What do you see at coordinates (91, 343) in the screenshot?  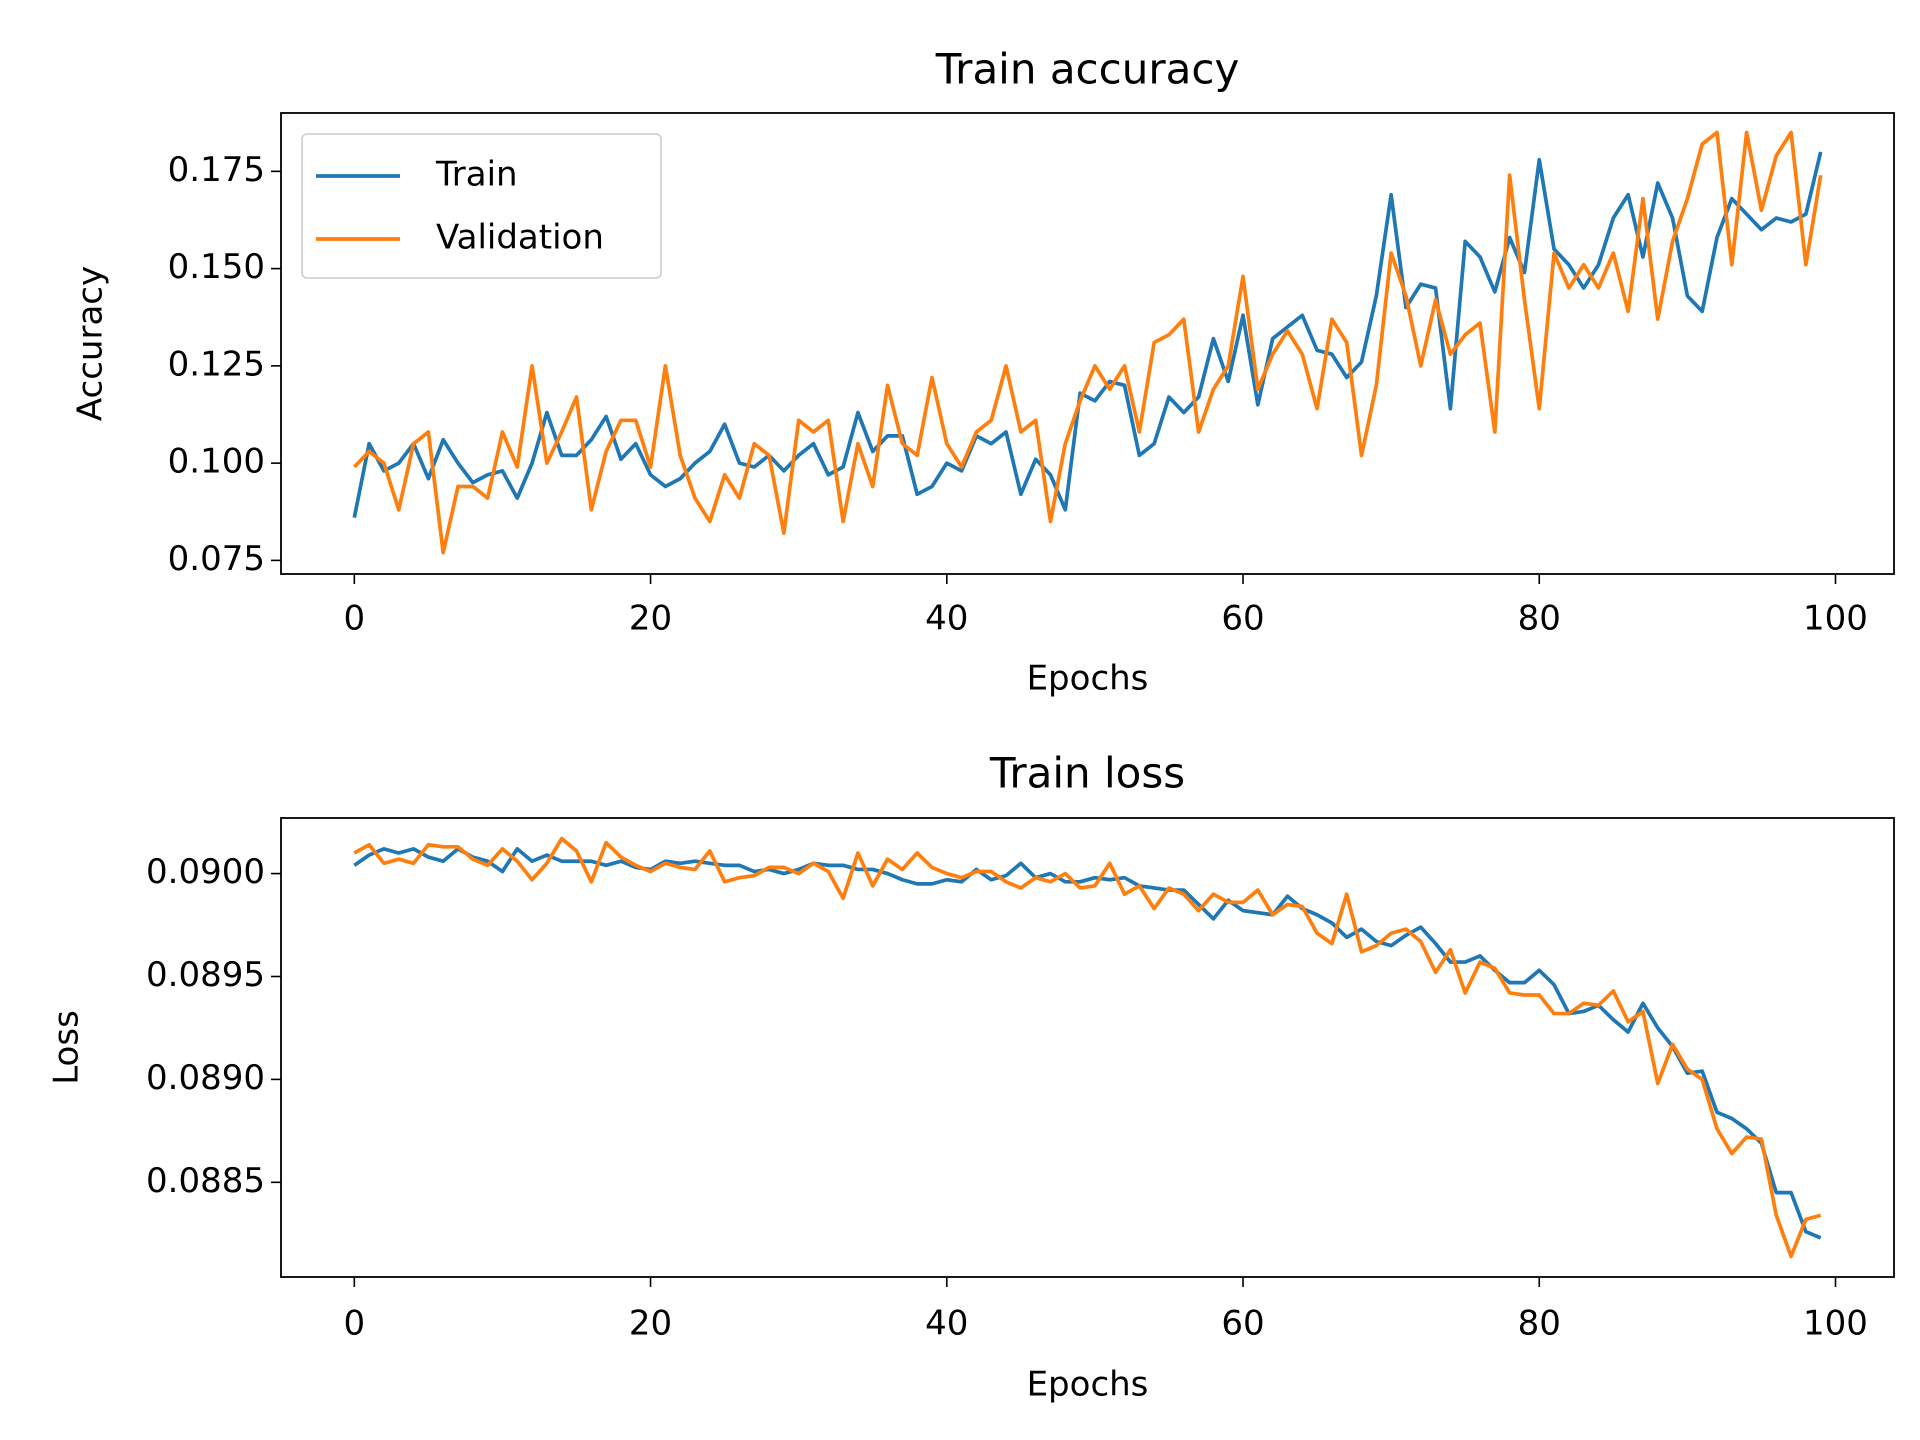 I see `y-axis-label: Accuracy` at bounding box center [91, 343].